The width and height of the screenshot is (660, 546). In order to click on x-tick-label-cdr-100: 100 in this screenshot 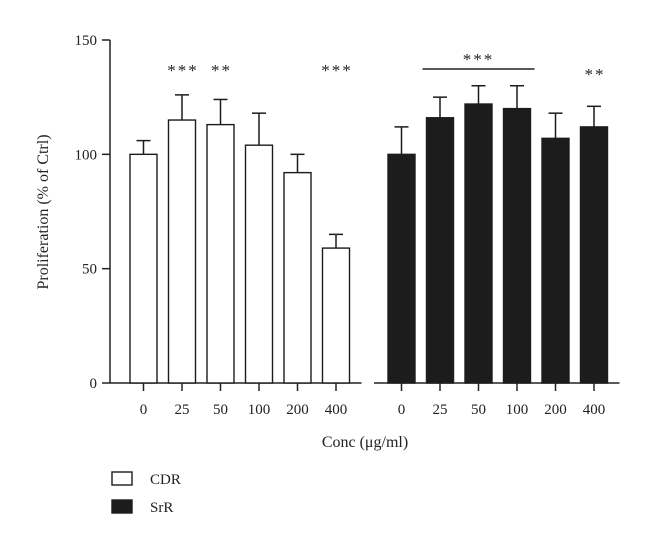, I will do `click(259, 410)`.